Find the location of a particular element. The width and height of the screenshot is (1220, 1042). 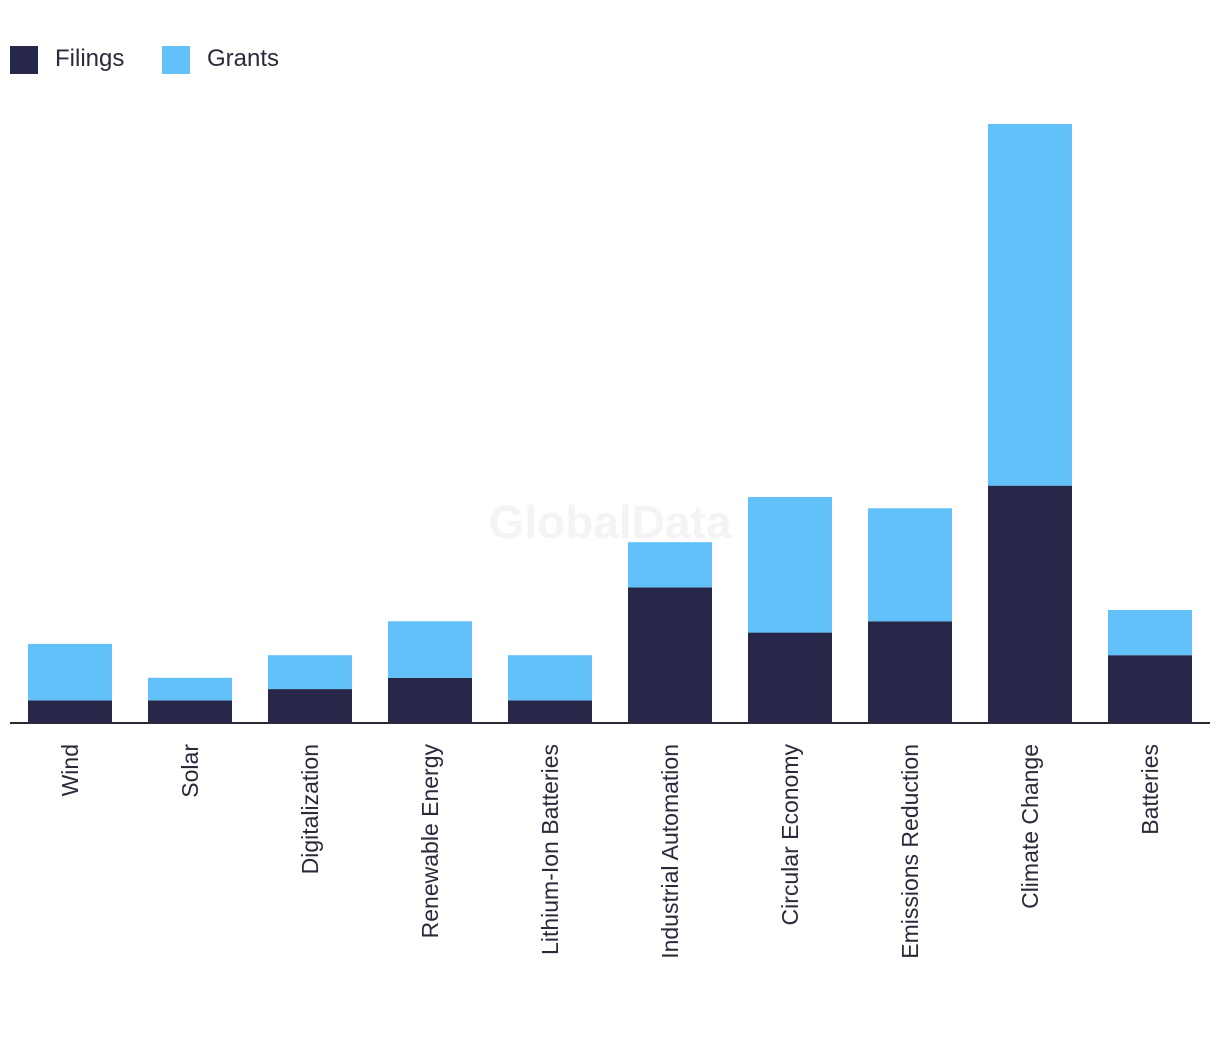

x-tick-label-renewable-energy: Renewable Energy is located at coordinates (430, 841).